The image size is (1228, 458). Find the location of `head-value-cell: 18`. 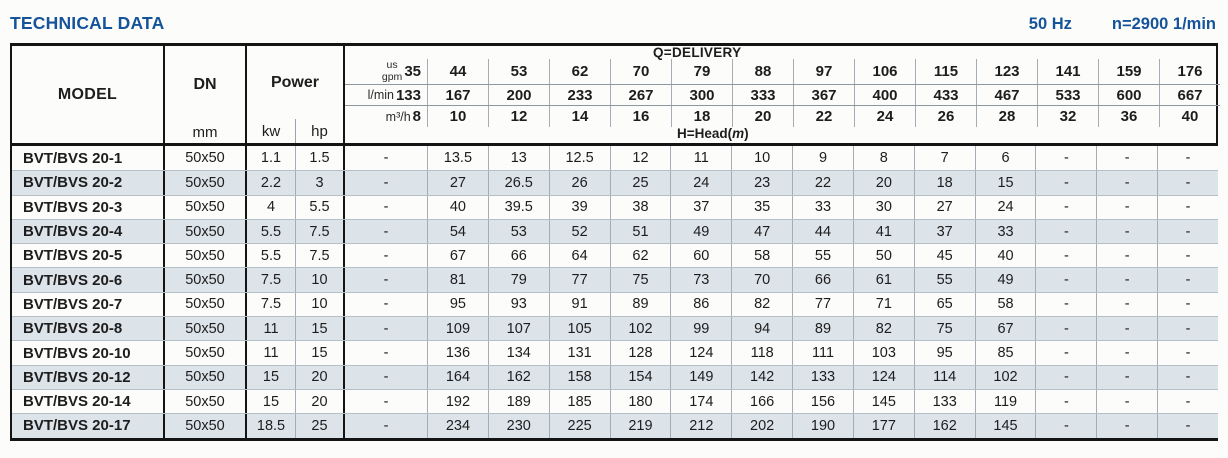

head-value-cell: 18 is located at coordinates (944, 183).